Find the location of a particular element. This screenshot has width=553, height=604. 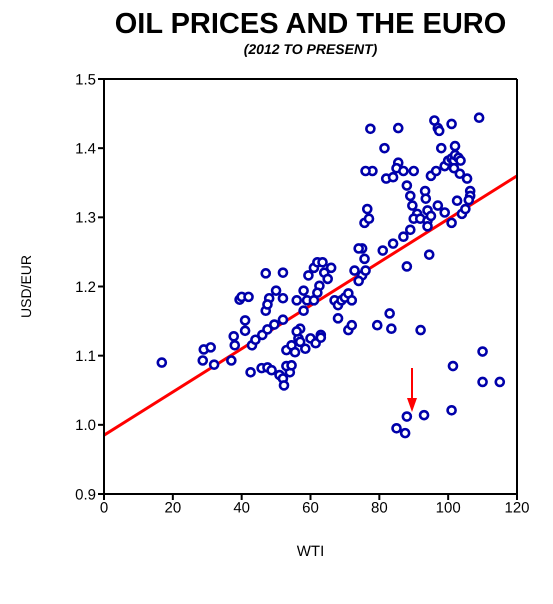

y-tick-label: 1.5 is located at coordinates (85, 79).